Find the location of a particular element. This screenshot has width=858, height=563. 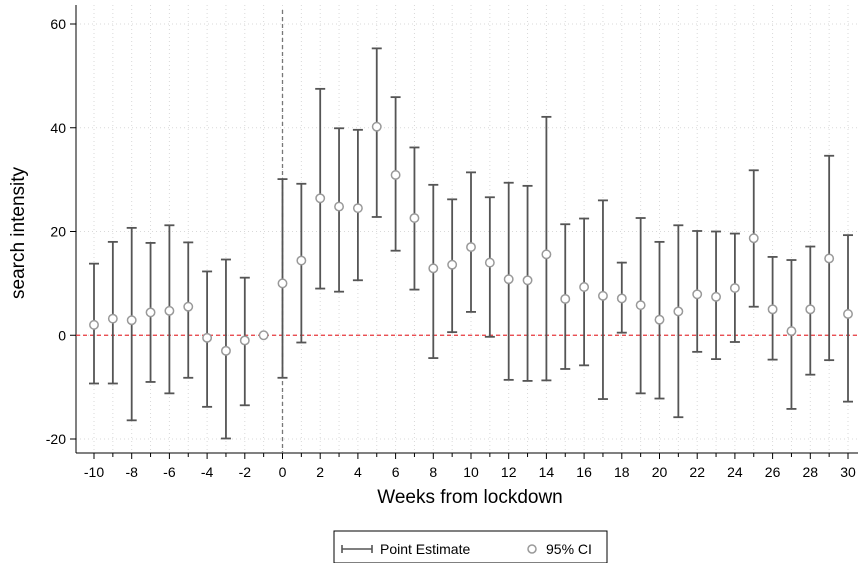

legend-label-point-estimate: Point Estimate is located at coordinates (425, 549).